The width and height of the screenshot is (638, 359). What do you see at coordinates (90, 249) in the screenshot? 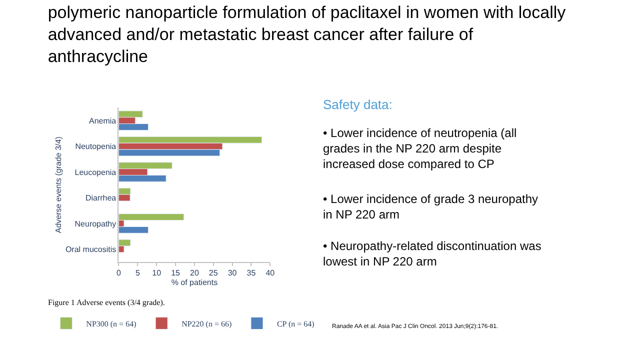
I see `y-tick-label: Oral mucositis` at bounding box center [90, 249].